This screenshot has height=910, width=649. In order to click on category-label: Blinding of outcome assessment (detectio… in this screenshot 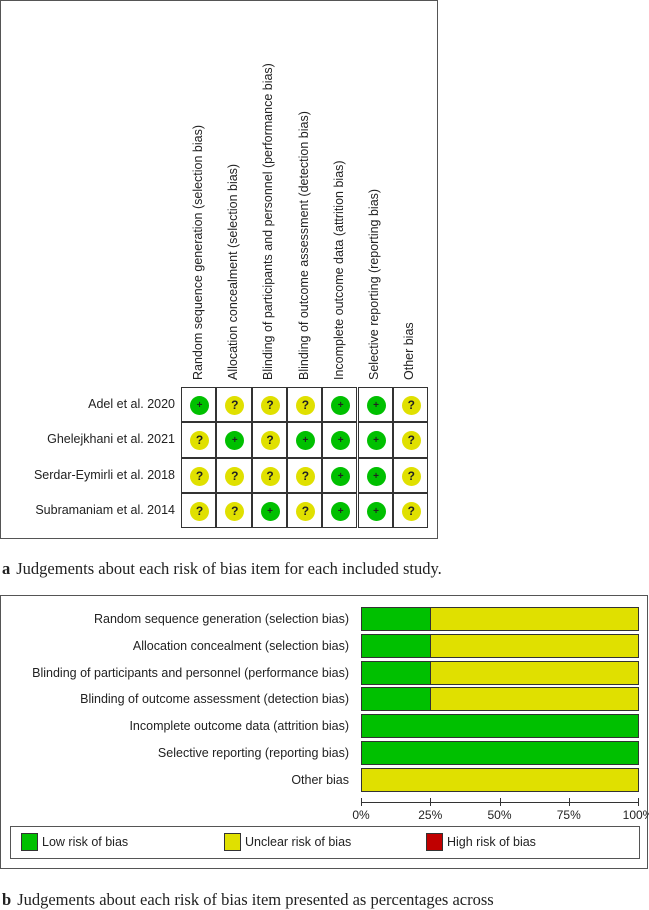, I will do `click(214, 699)`.